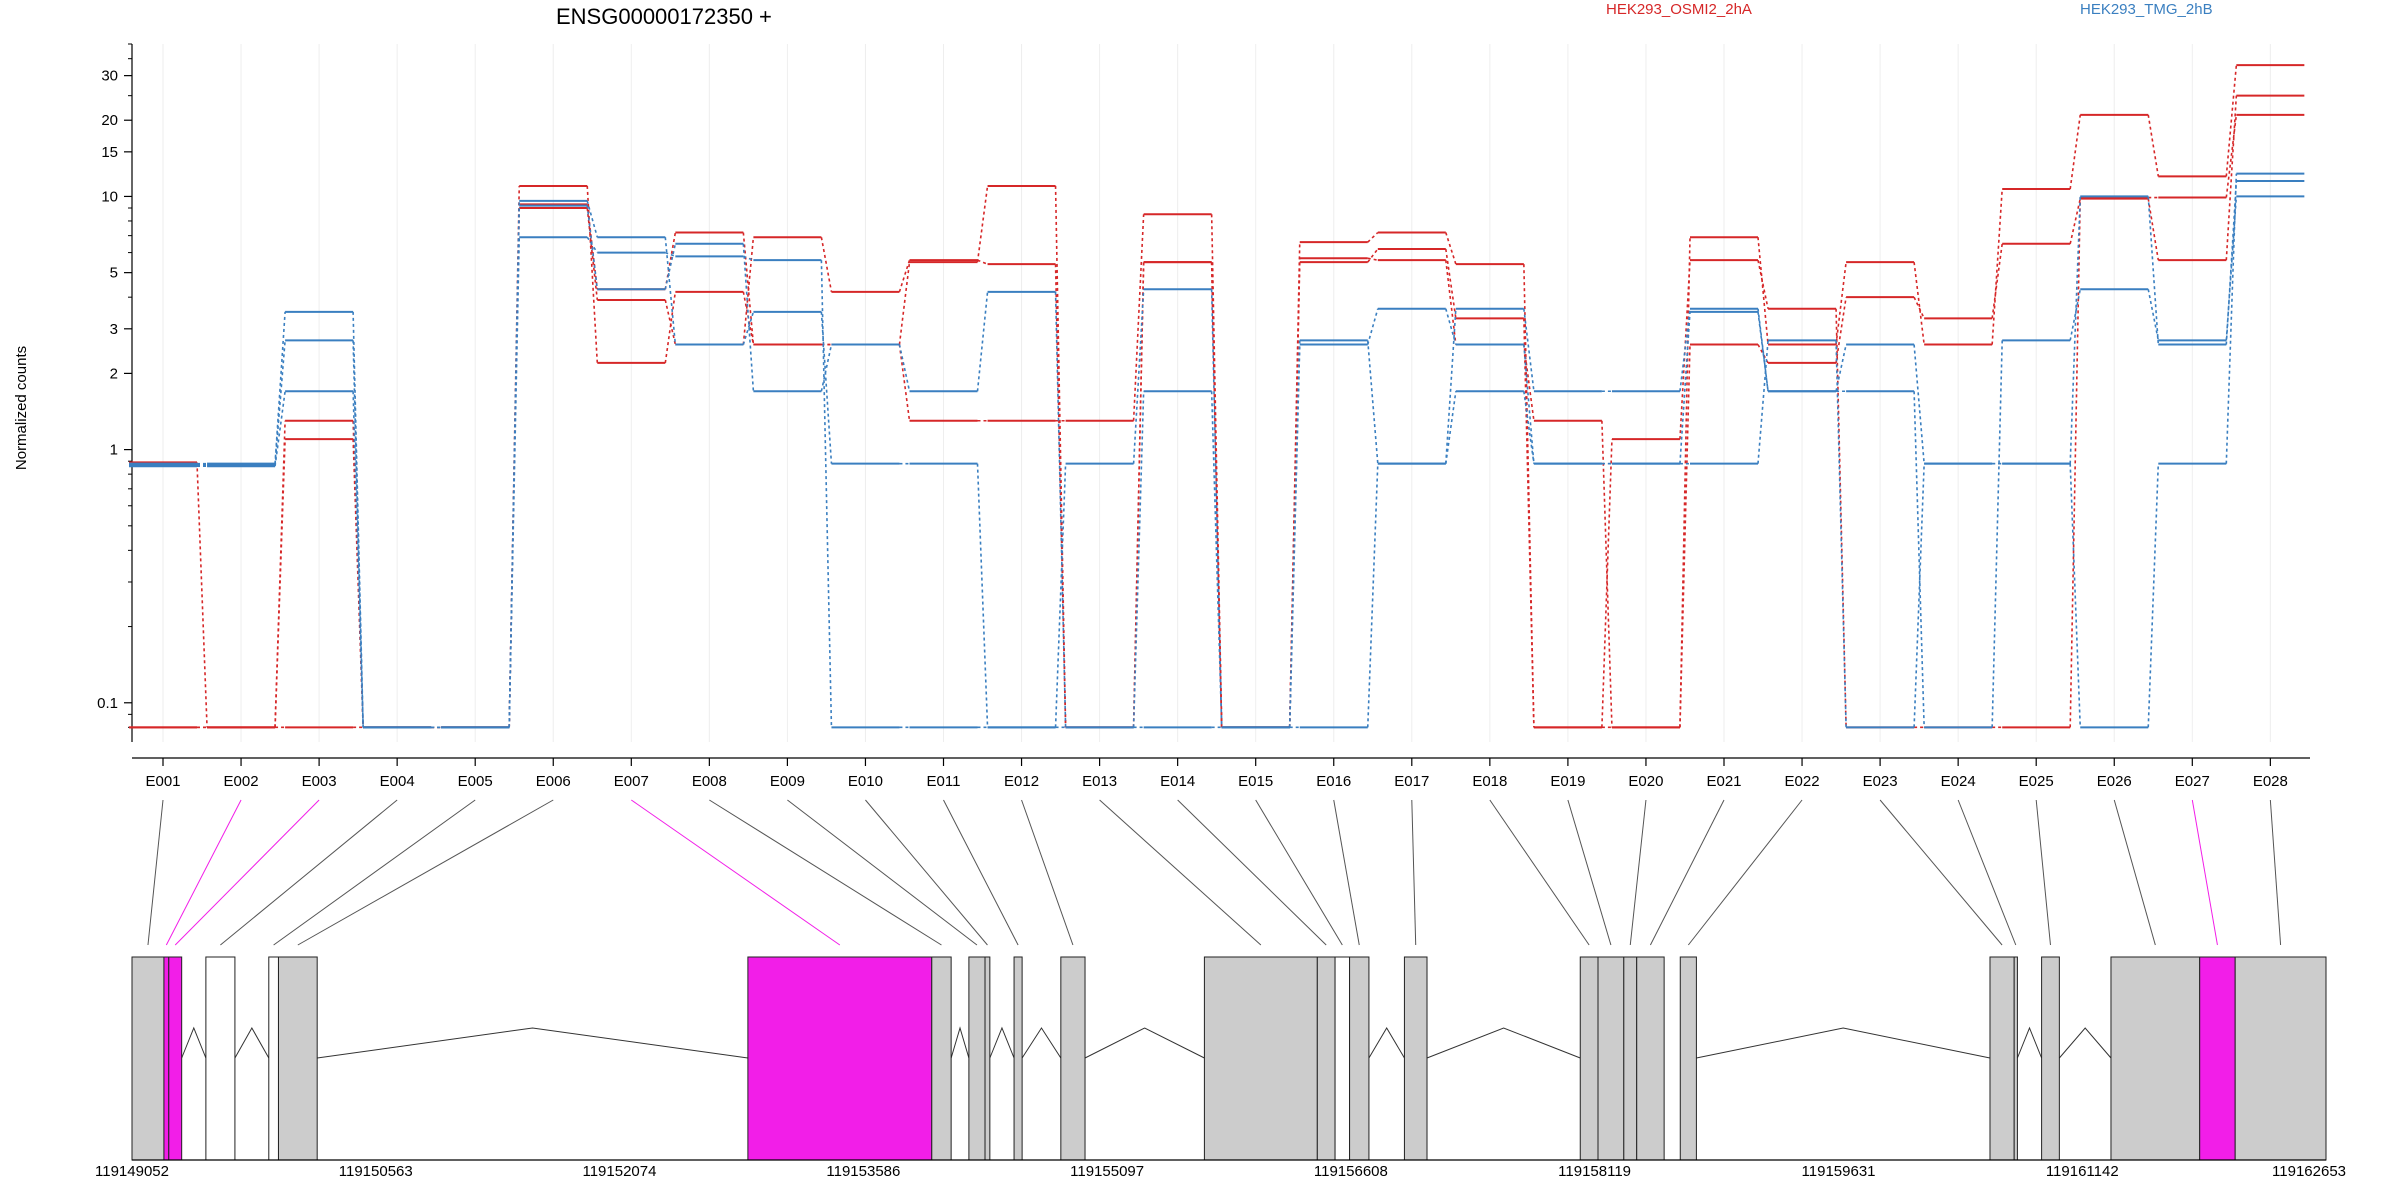 This screenshot has height=1200, width=2400. Describe the element at coordinates (1802, 781) in the screenshot. I see `x-tick-label: E022` at that location.